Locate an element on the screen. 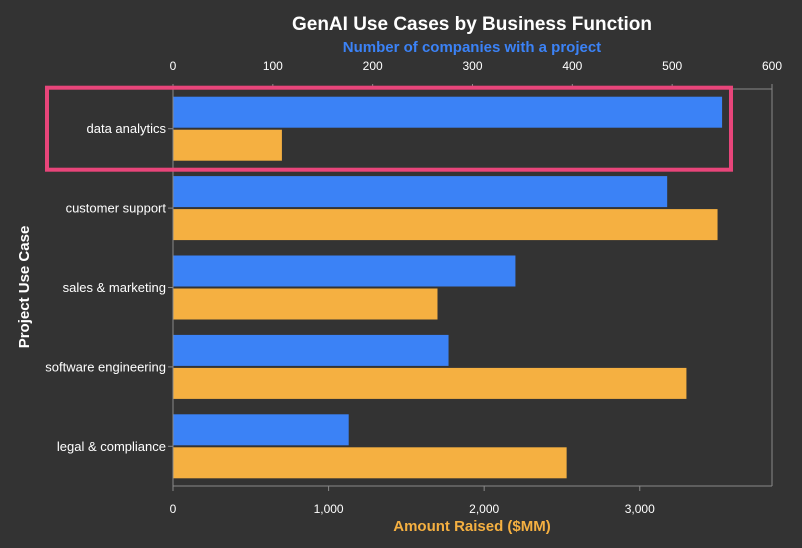 The height and width of the screenshot is (548, 802). chart-title: GenAI Use Cases by Business Function is located at coordinates (472, 24).